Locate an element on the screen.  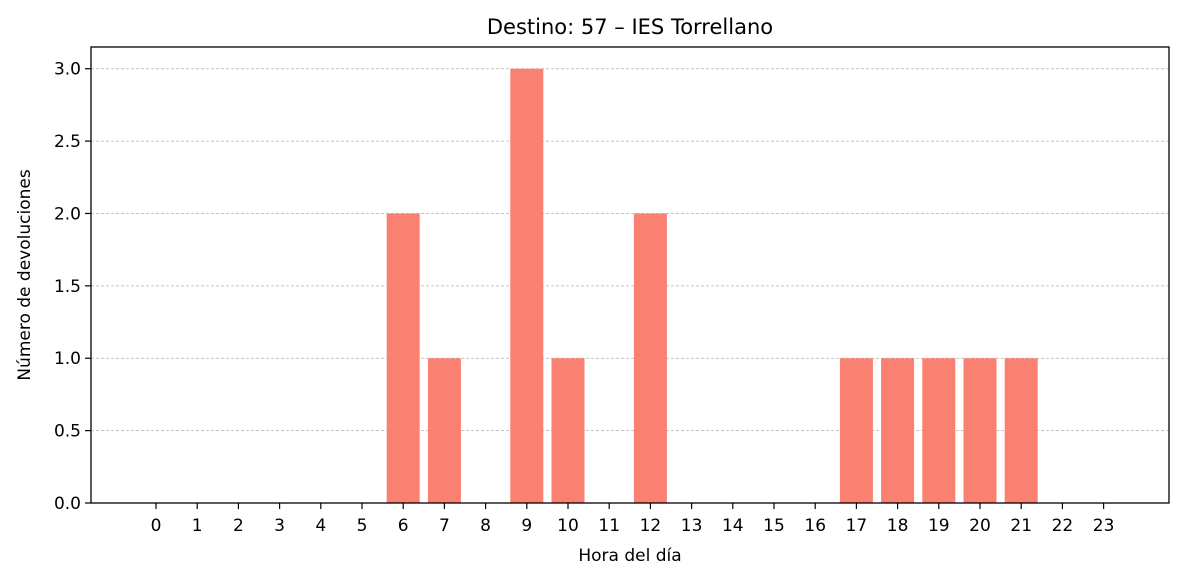
y-axis-label: Número de devoluciones is located at coordinates (25, 274).